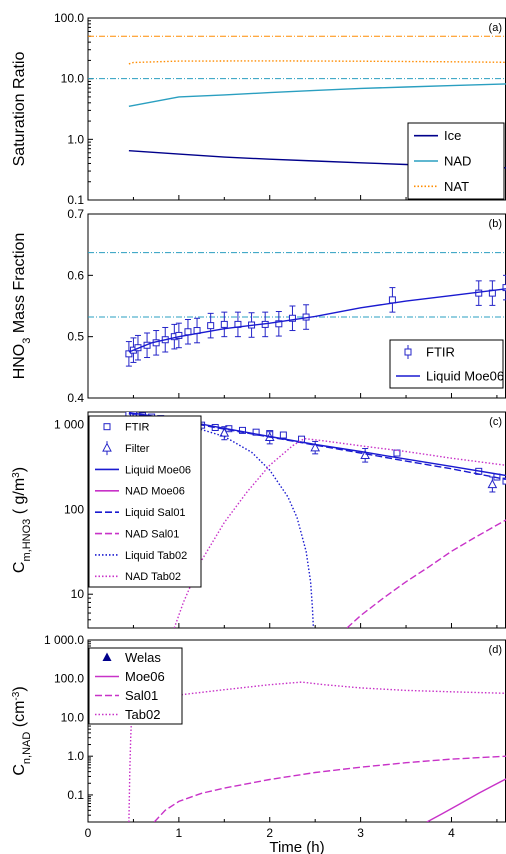 This screenshot has width=506, height=854. I want to click on x-tick-label: 4, so click(451, 833).